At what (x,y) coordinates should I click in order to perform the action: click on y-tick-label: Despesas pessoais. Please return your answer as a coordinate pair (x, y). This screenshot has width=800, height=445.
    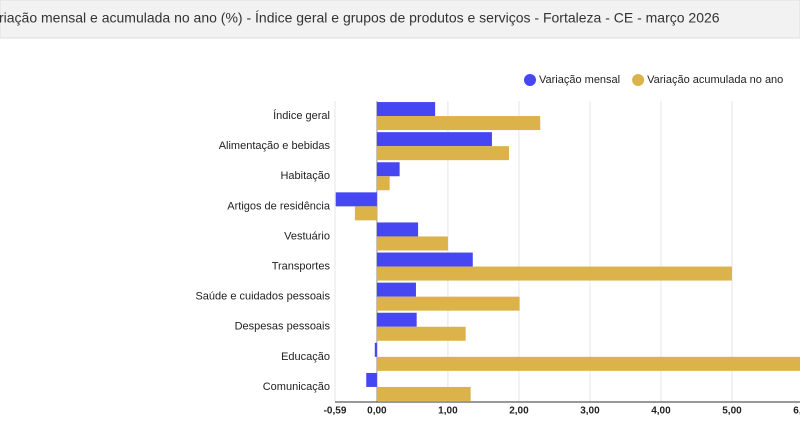
    Looking at the image, I should click on (283, 327).